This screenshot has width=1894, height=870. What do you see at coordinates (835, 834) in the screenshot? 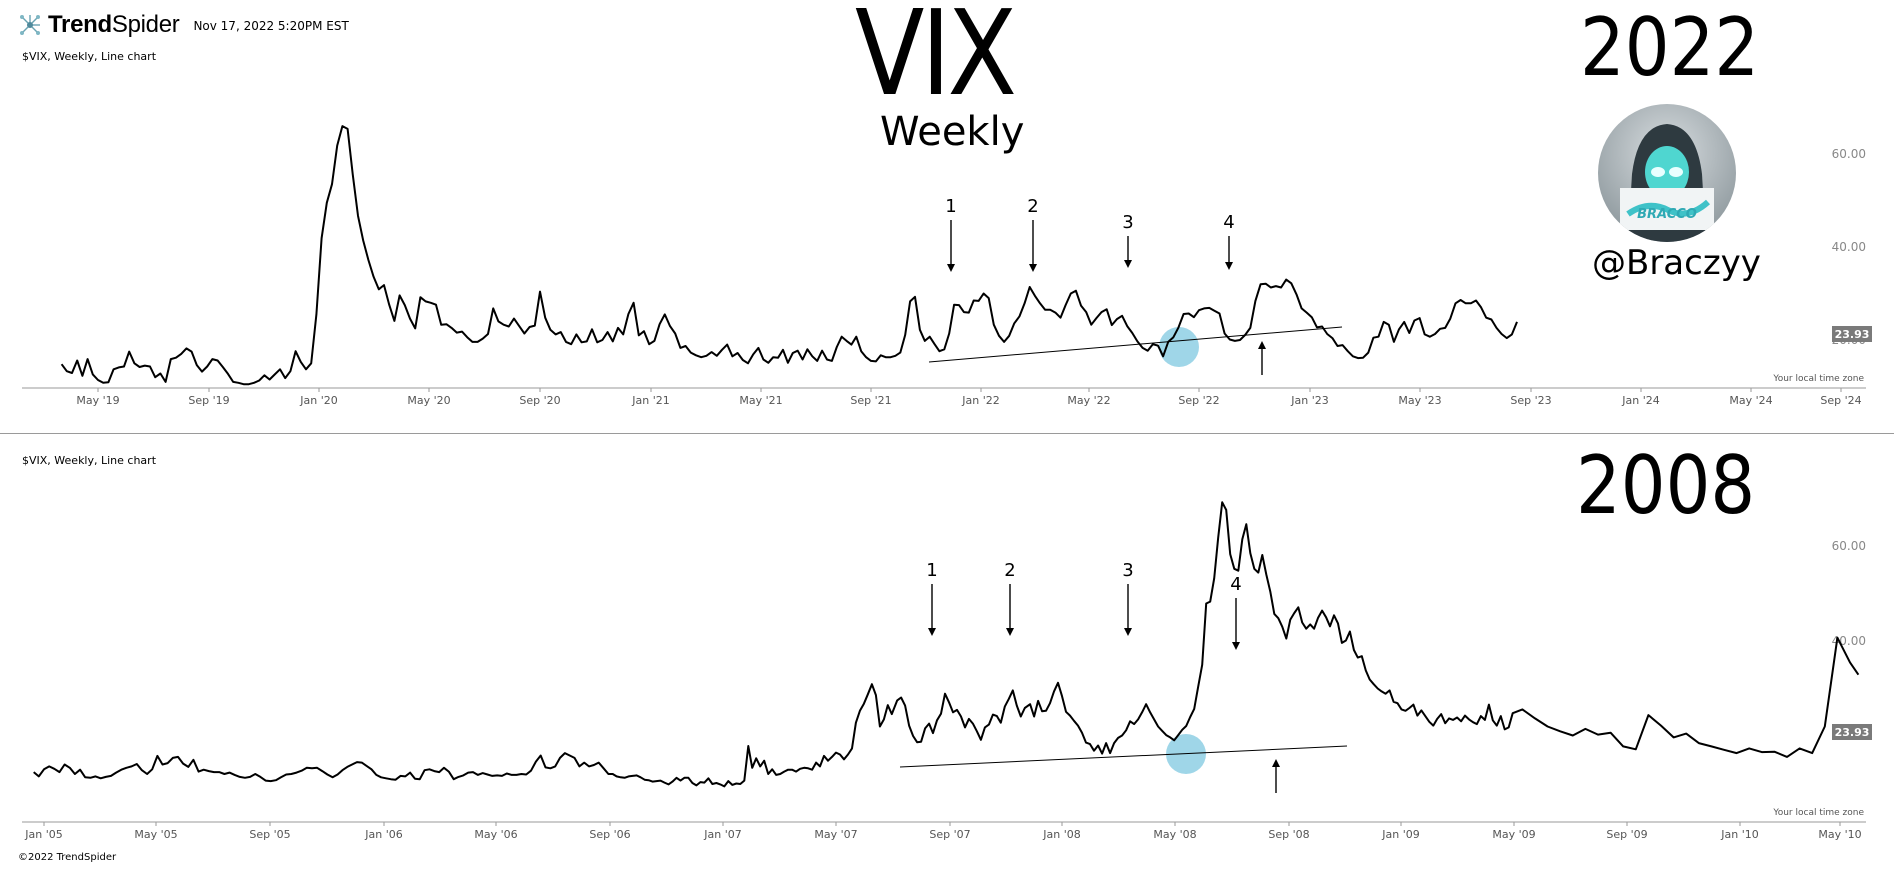
I see `x-tick-label: May '07` at bounding box center [835, 834].